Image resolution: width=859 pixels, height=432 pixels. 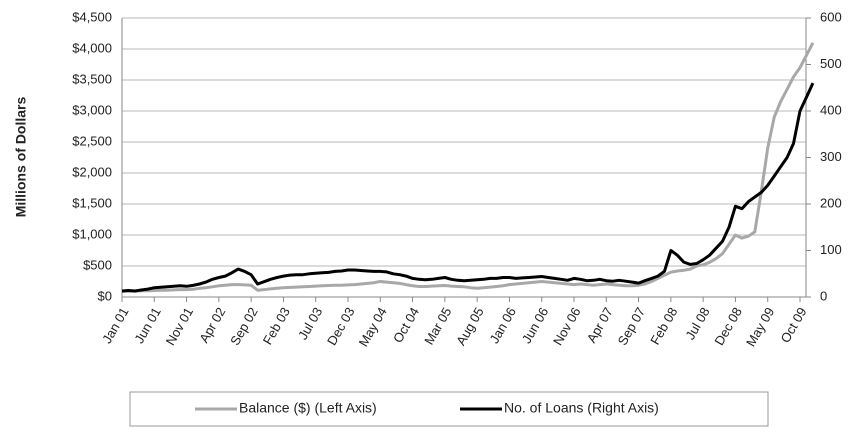 What do you see at coordinates (180, 326) in the screenshot?
I see `x-tick-label: Nov 01` at bounding box center [180, 326].